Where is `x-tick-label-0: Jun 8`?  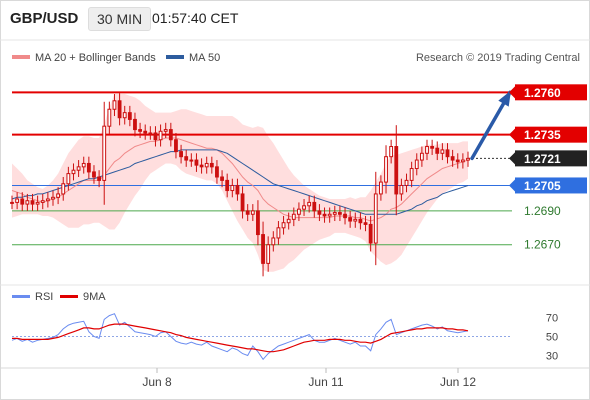 x-tick-label-0: Jun 8 is located at coordinates (157, 382).